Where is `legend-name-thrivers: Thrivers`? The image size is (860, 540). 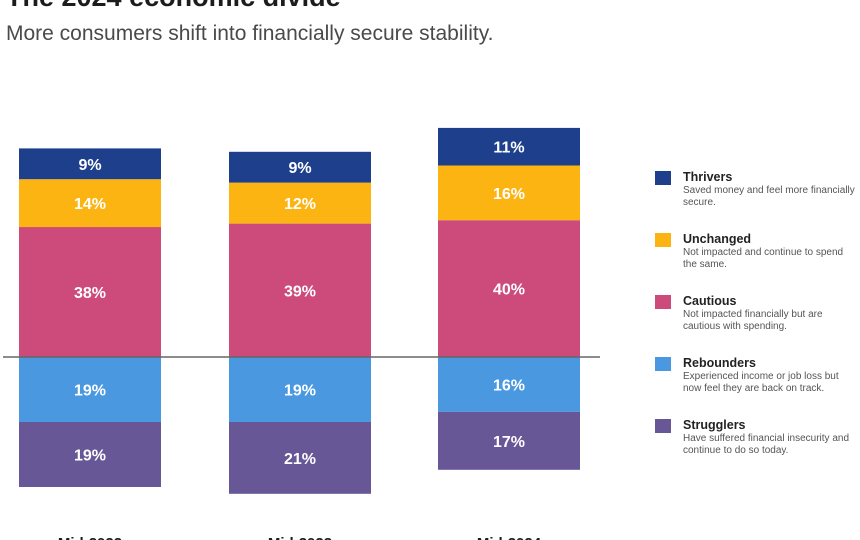
legend-name-thrivers: Thrivers is located at coordinates (708, 177).